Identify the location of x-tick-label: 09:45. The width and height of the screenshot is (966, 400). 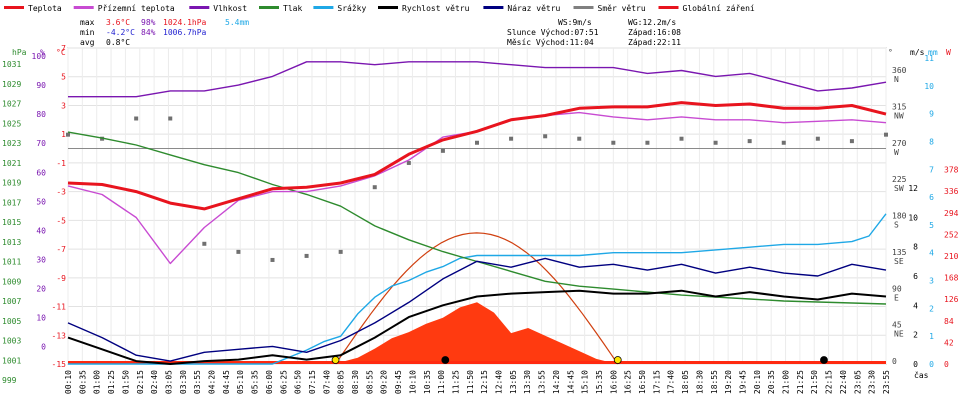
(398, 382).